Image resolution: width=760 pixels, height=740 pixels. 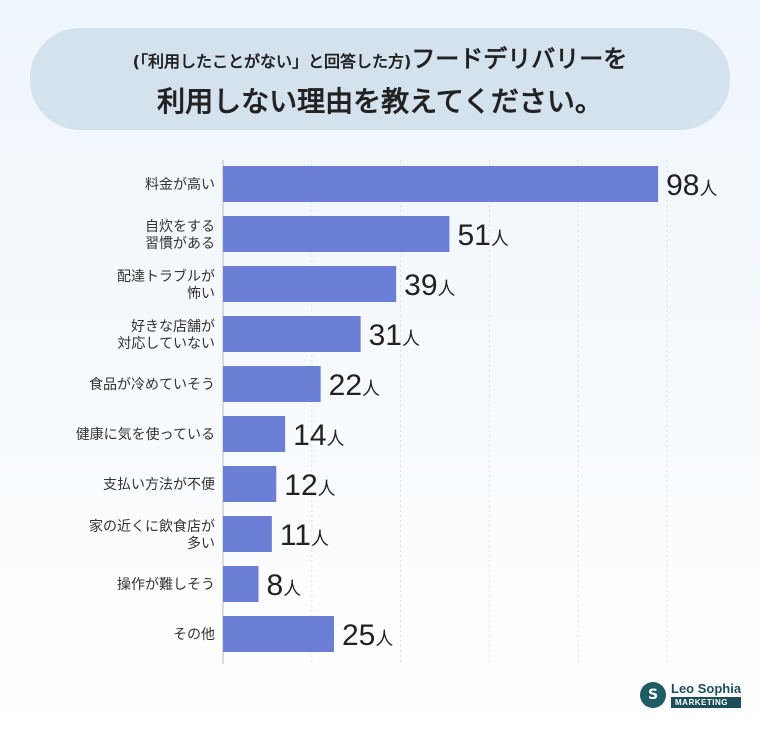 I want to click on chart-title-main: フードデリバリーを, so click(x=519, y=58).